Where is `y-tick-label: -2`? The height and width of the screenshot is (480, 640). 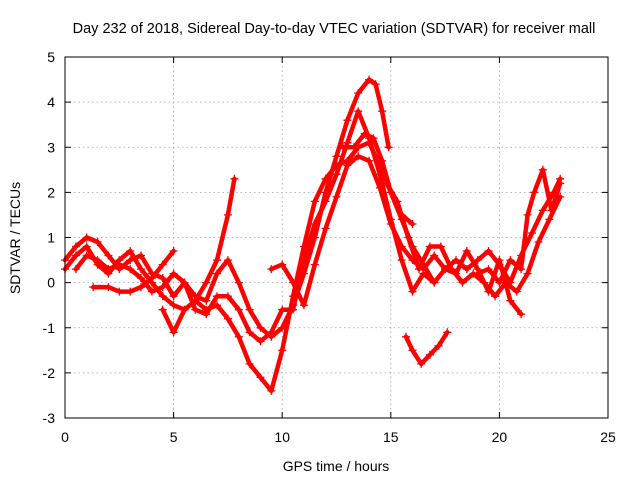
y-tick-label: -2 is located at coordinates (49, 373).